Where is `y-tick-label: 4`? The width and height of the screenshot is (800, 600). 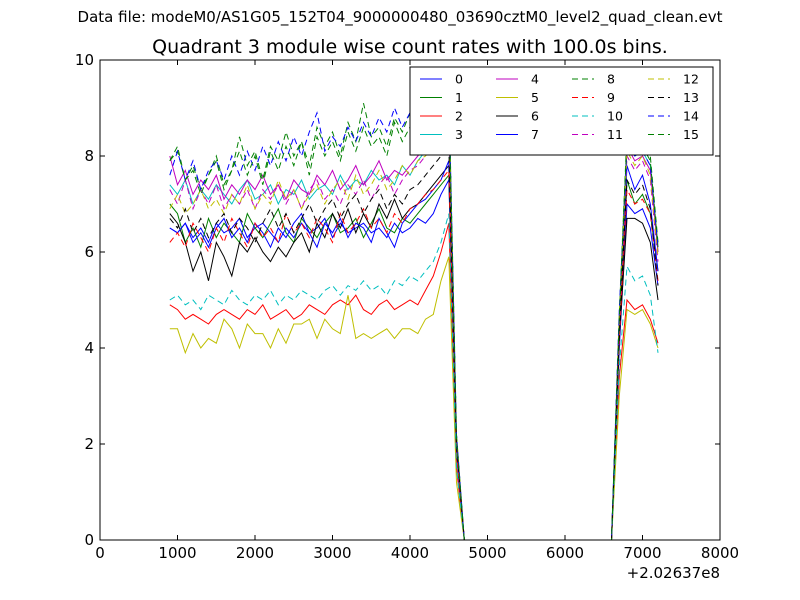 y-tick-label: 4 is located at coordinates (89, 348).